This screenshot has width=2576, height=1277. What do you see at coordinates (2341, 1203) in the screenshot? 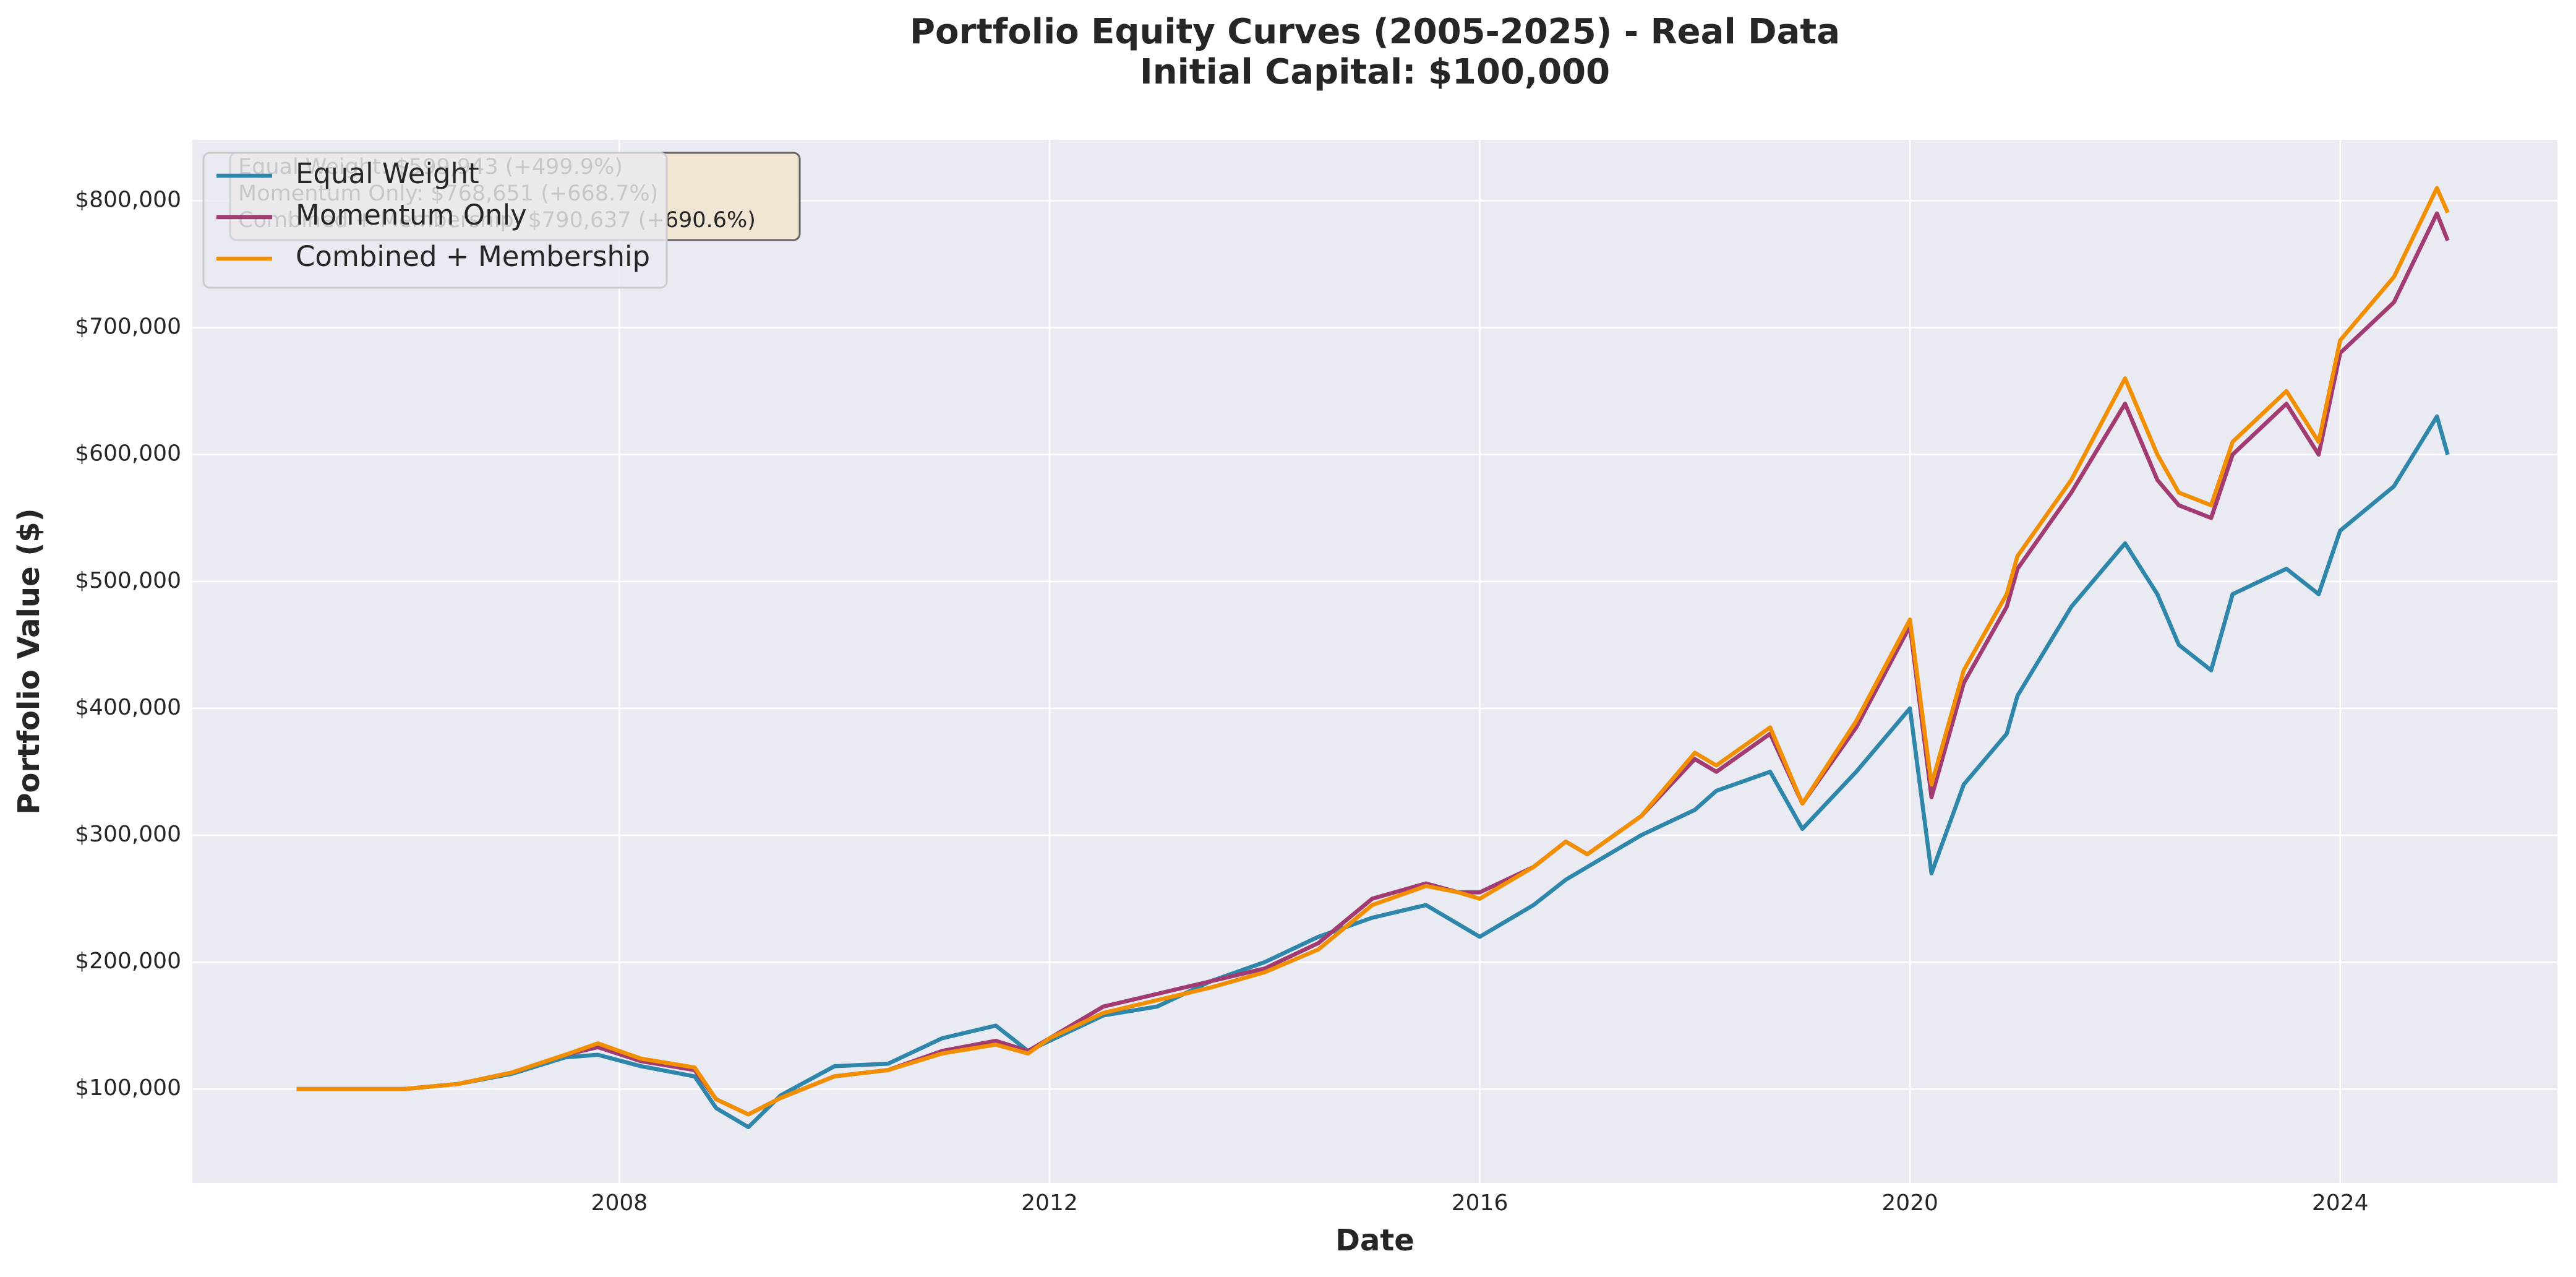
I see `x-tick-label: 2024` at bounding box center [2341, 1203].